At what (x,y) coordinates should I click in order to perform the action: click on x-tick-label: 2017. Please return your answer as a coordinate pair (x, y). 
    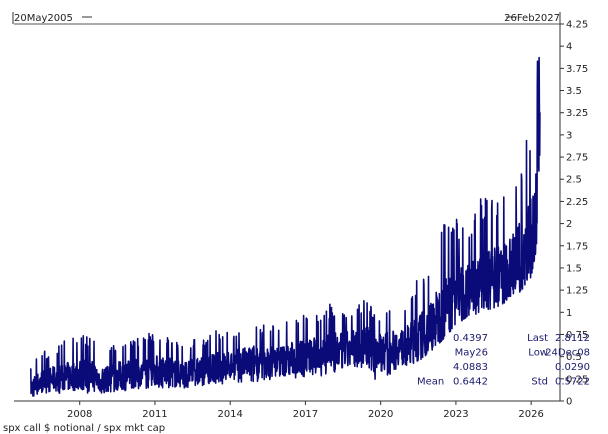
    Looking at the image, I should click on (305, 414).